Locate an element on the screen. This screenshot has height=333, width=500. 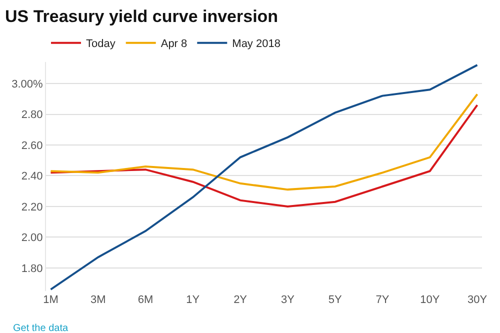
y-tick-label: 3.00% is located at coordinates (28, 84).